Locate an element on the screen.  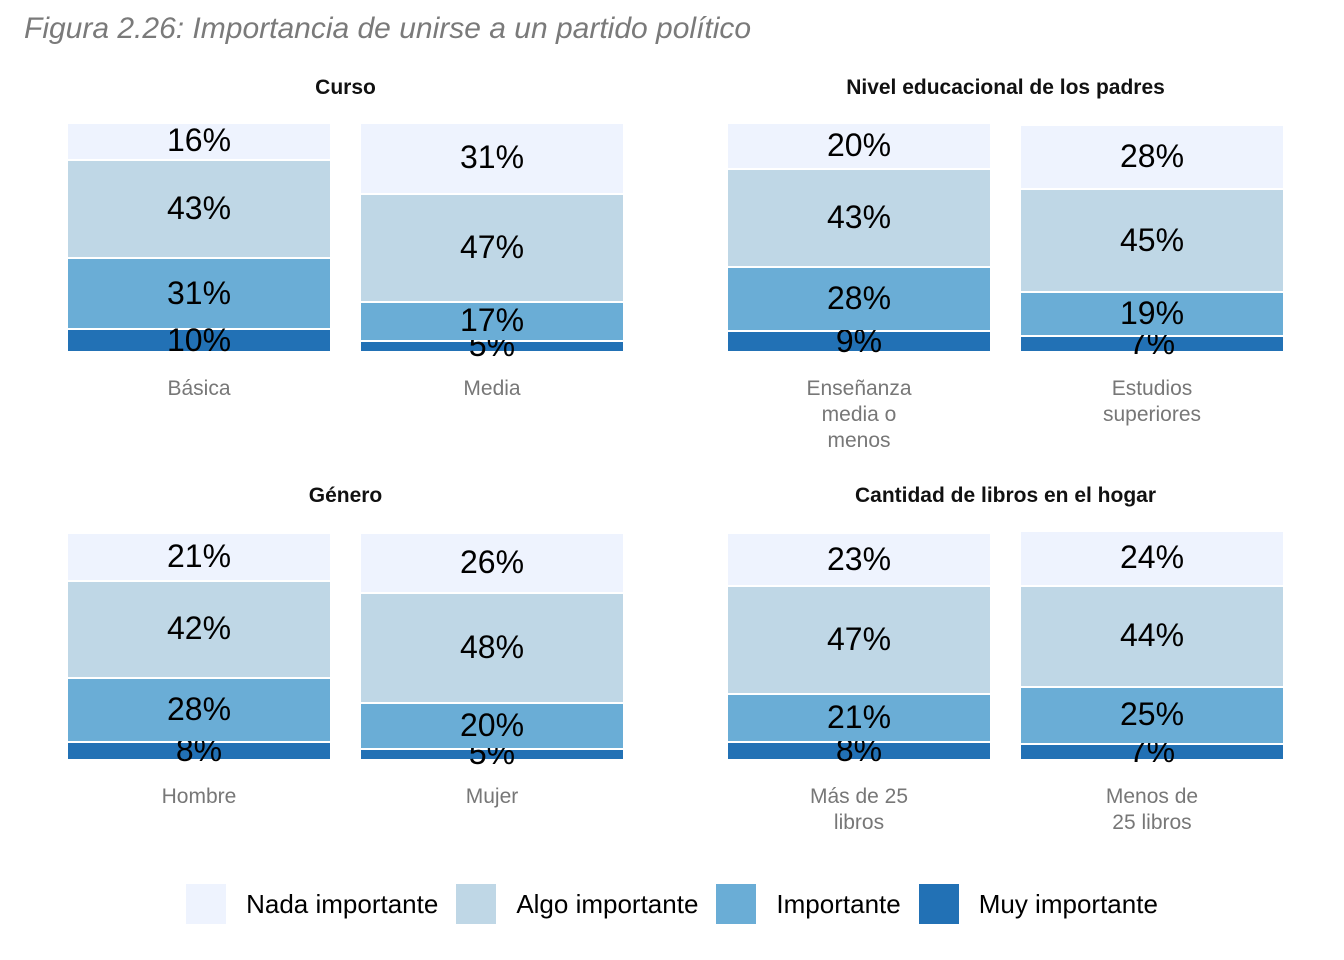
data-label: 25% is located at coordinates (1152, 714).